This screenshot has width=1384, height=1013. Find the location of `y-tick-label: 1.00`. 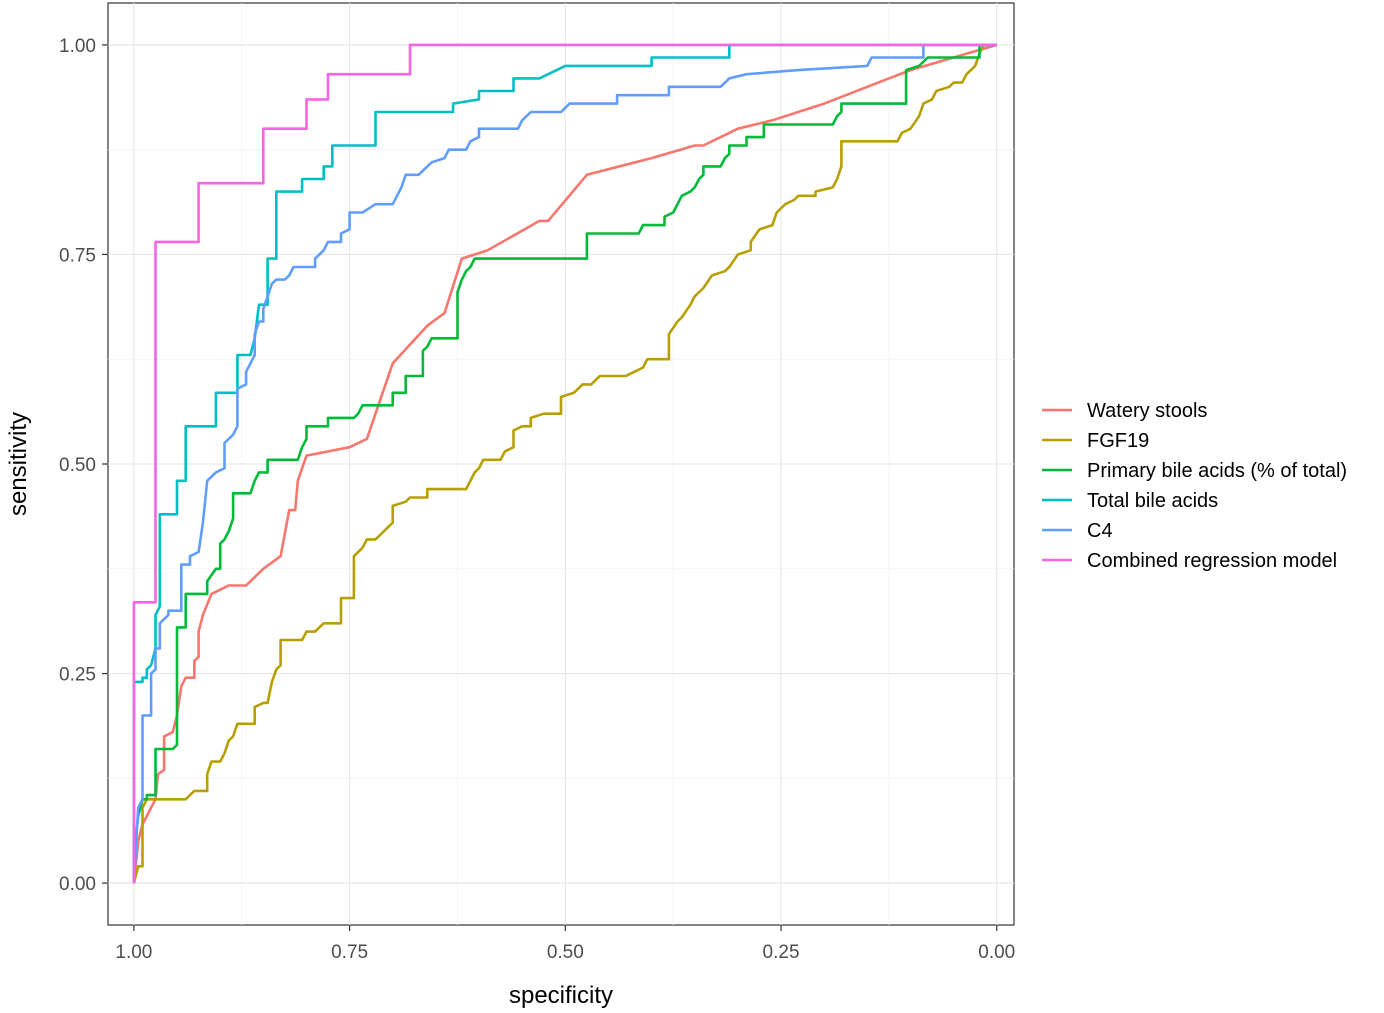

y-tick-label: 1.00 is located at coordinates (77, 46).